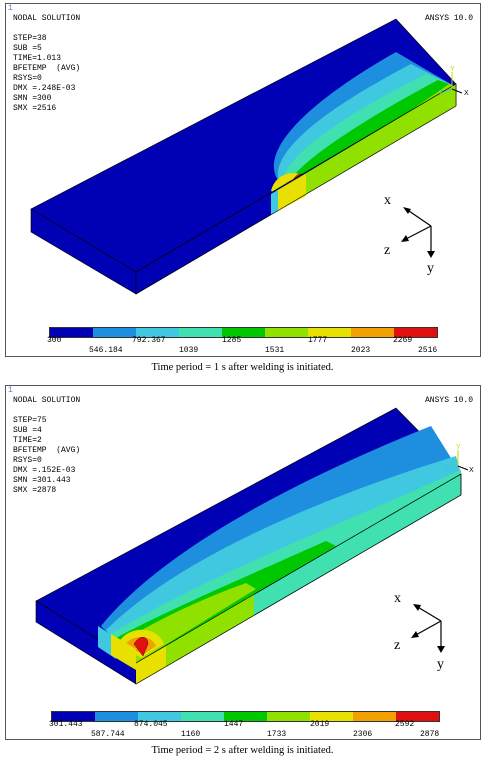 The image size is (485, 761). I want to click on side-face-heated, so click(366, 148).